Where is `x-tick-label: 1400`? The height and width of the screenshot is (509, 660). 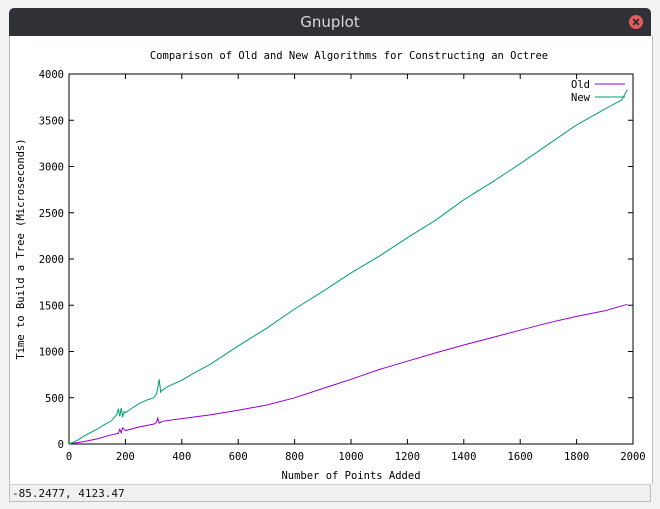
x-tick-label: 1400 is located at coordinates (463, 457).